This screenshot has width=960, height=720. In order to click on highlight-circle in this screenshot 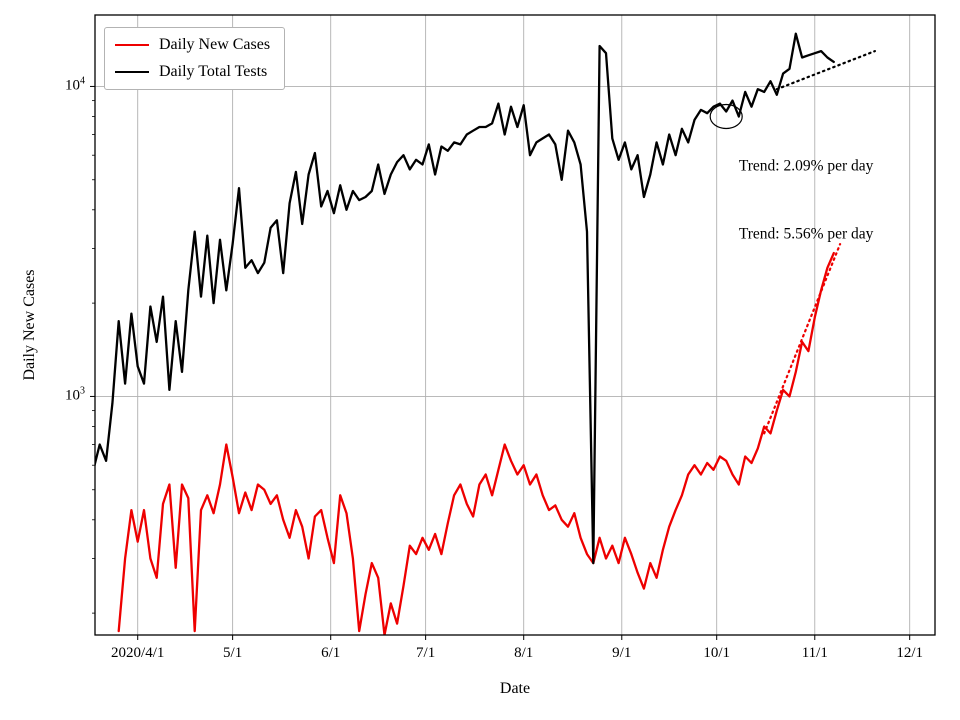, I will do `click(726, 116)`.